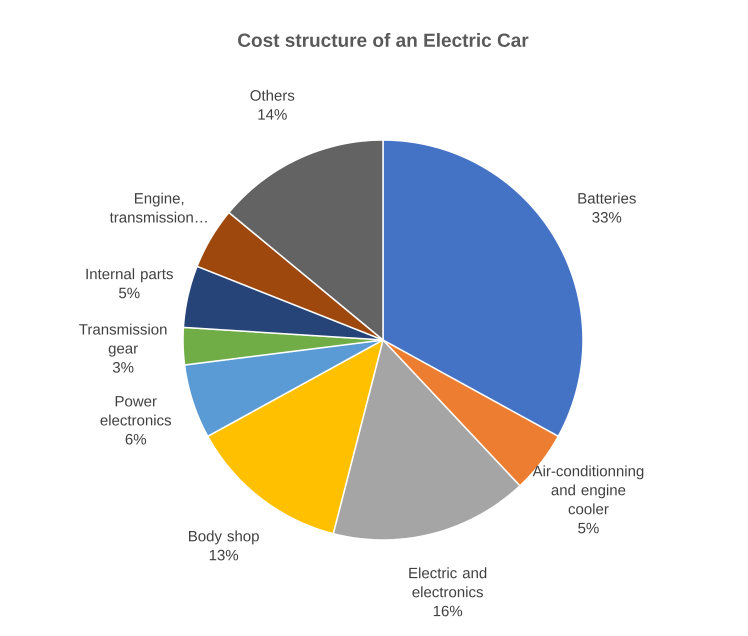  I want to click on slice-label: Internal parts, so click(129, 275).